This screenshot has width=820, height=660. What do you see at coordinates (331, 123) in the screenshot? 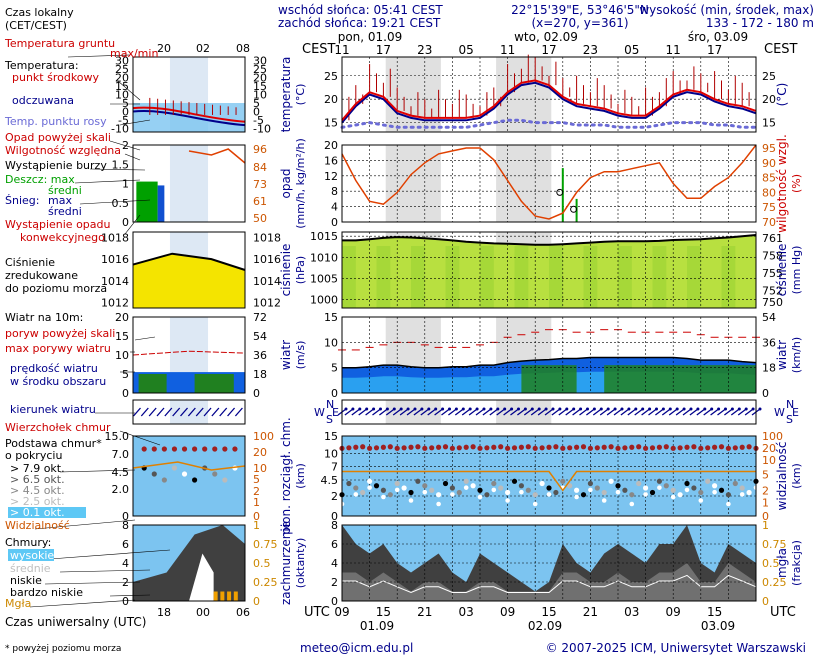
I see `temp-ltick: 15` at bounding box center [331, 123].